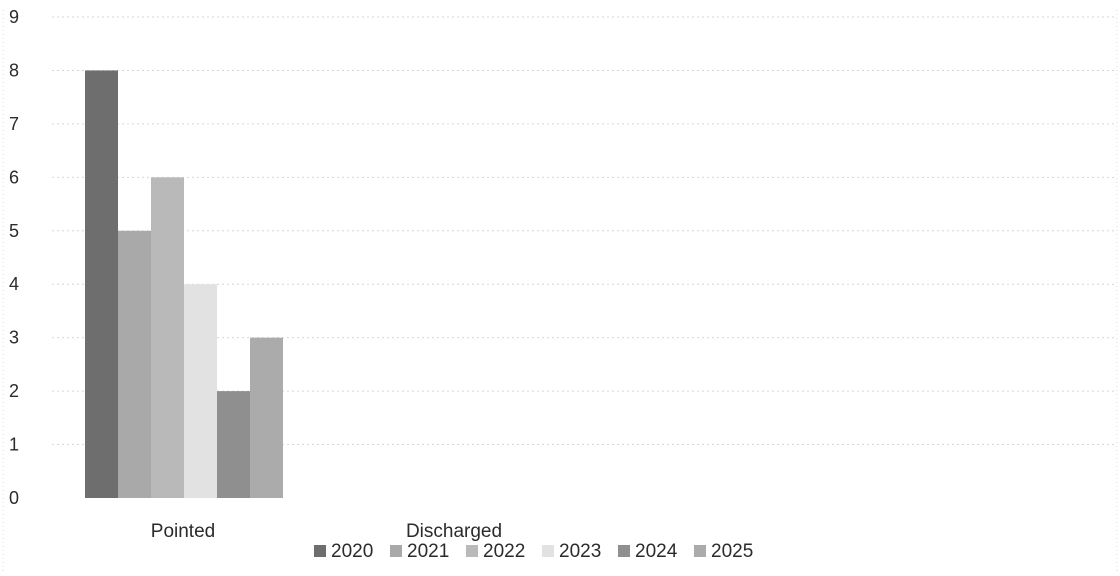  What do you see at coordinates (732, 551) in the screenshot?
I see `legend-label: 2025` at bounding box center [732, 551].